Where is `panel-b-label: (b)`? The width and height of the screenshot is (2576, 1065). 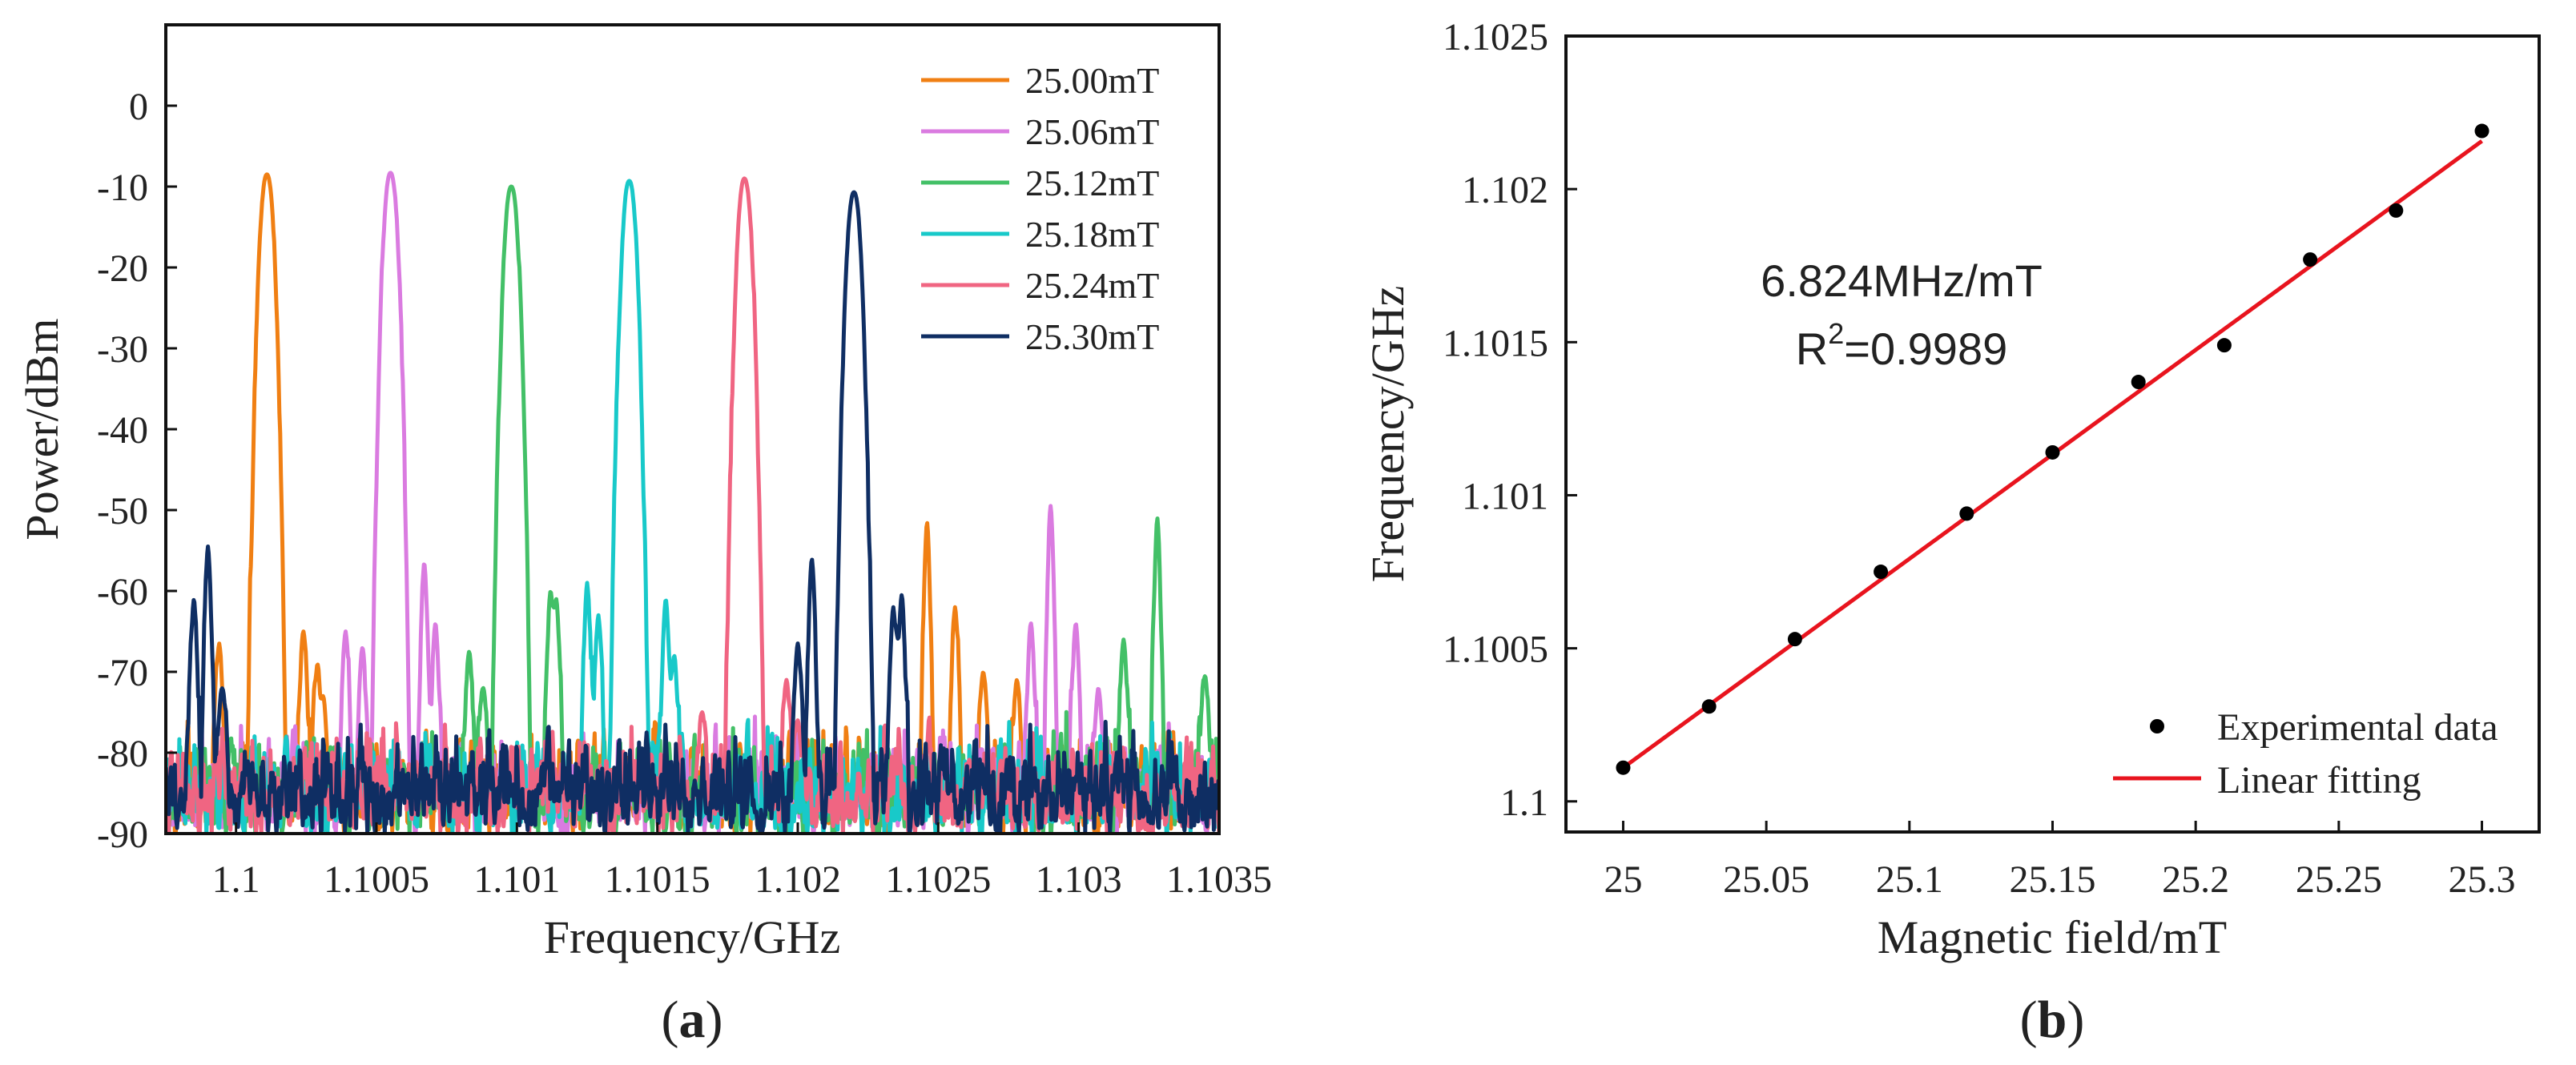
panel-b-label: (b) is located at coordinates (2052, 1020).